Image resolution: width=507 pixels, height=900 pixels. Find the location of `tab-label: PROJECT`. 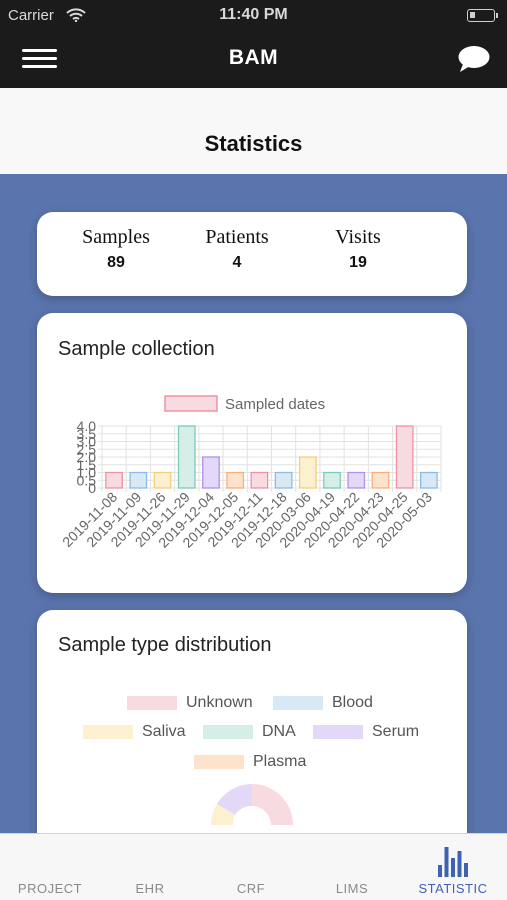

tab-label: PROJECT is located at coordinates (50, 888).